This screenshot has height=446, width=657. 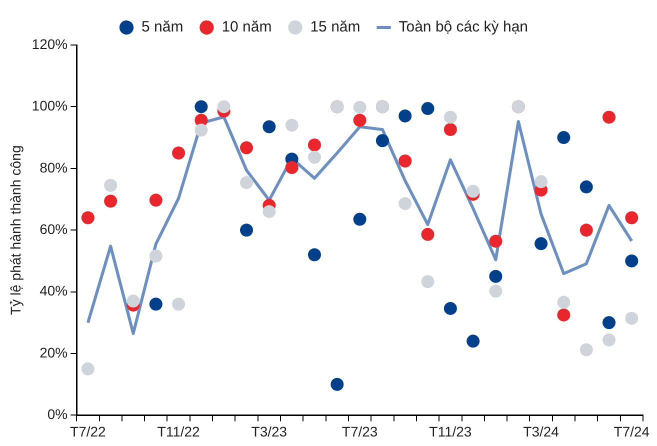 I want to click on y-tick-label: 120%, so click(x=50, y=44).